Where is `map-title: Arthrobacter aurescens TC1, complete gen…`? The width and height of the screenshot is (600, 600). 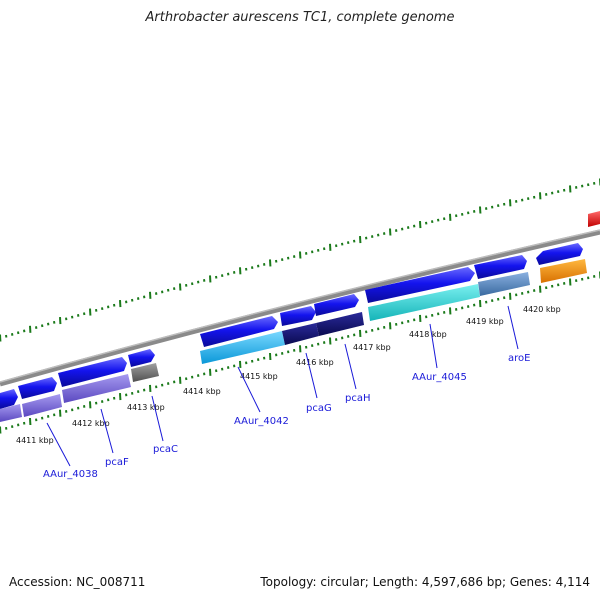
map-title: Arthrobacter aurescens TC1, complete gen… is located at coordinates (300, 17).